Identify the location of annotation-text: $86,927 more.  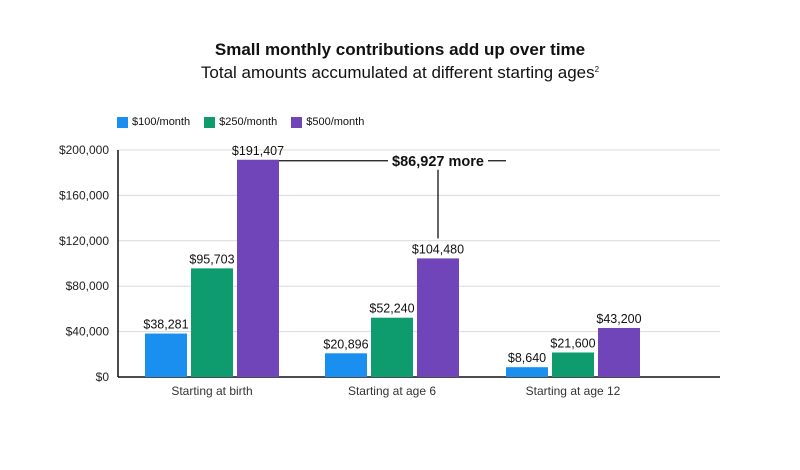
(438, 162).